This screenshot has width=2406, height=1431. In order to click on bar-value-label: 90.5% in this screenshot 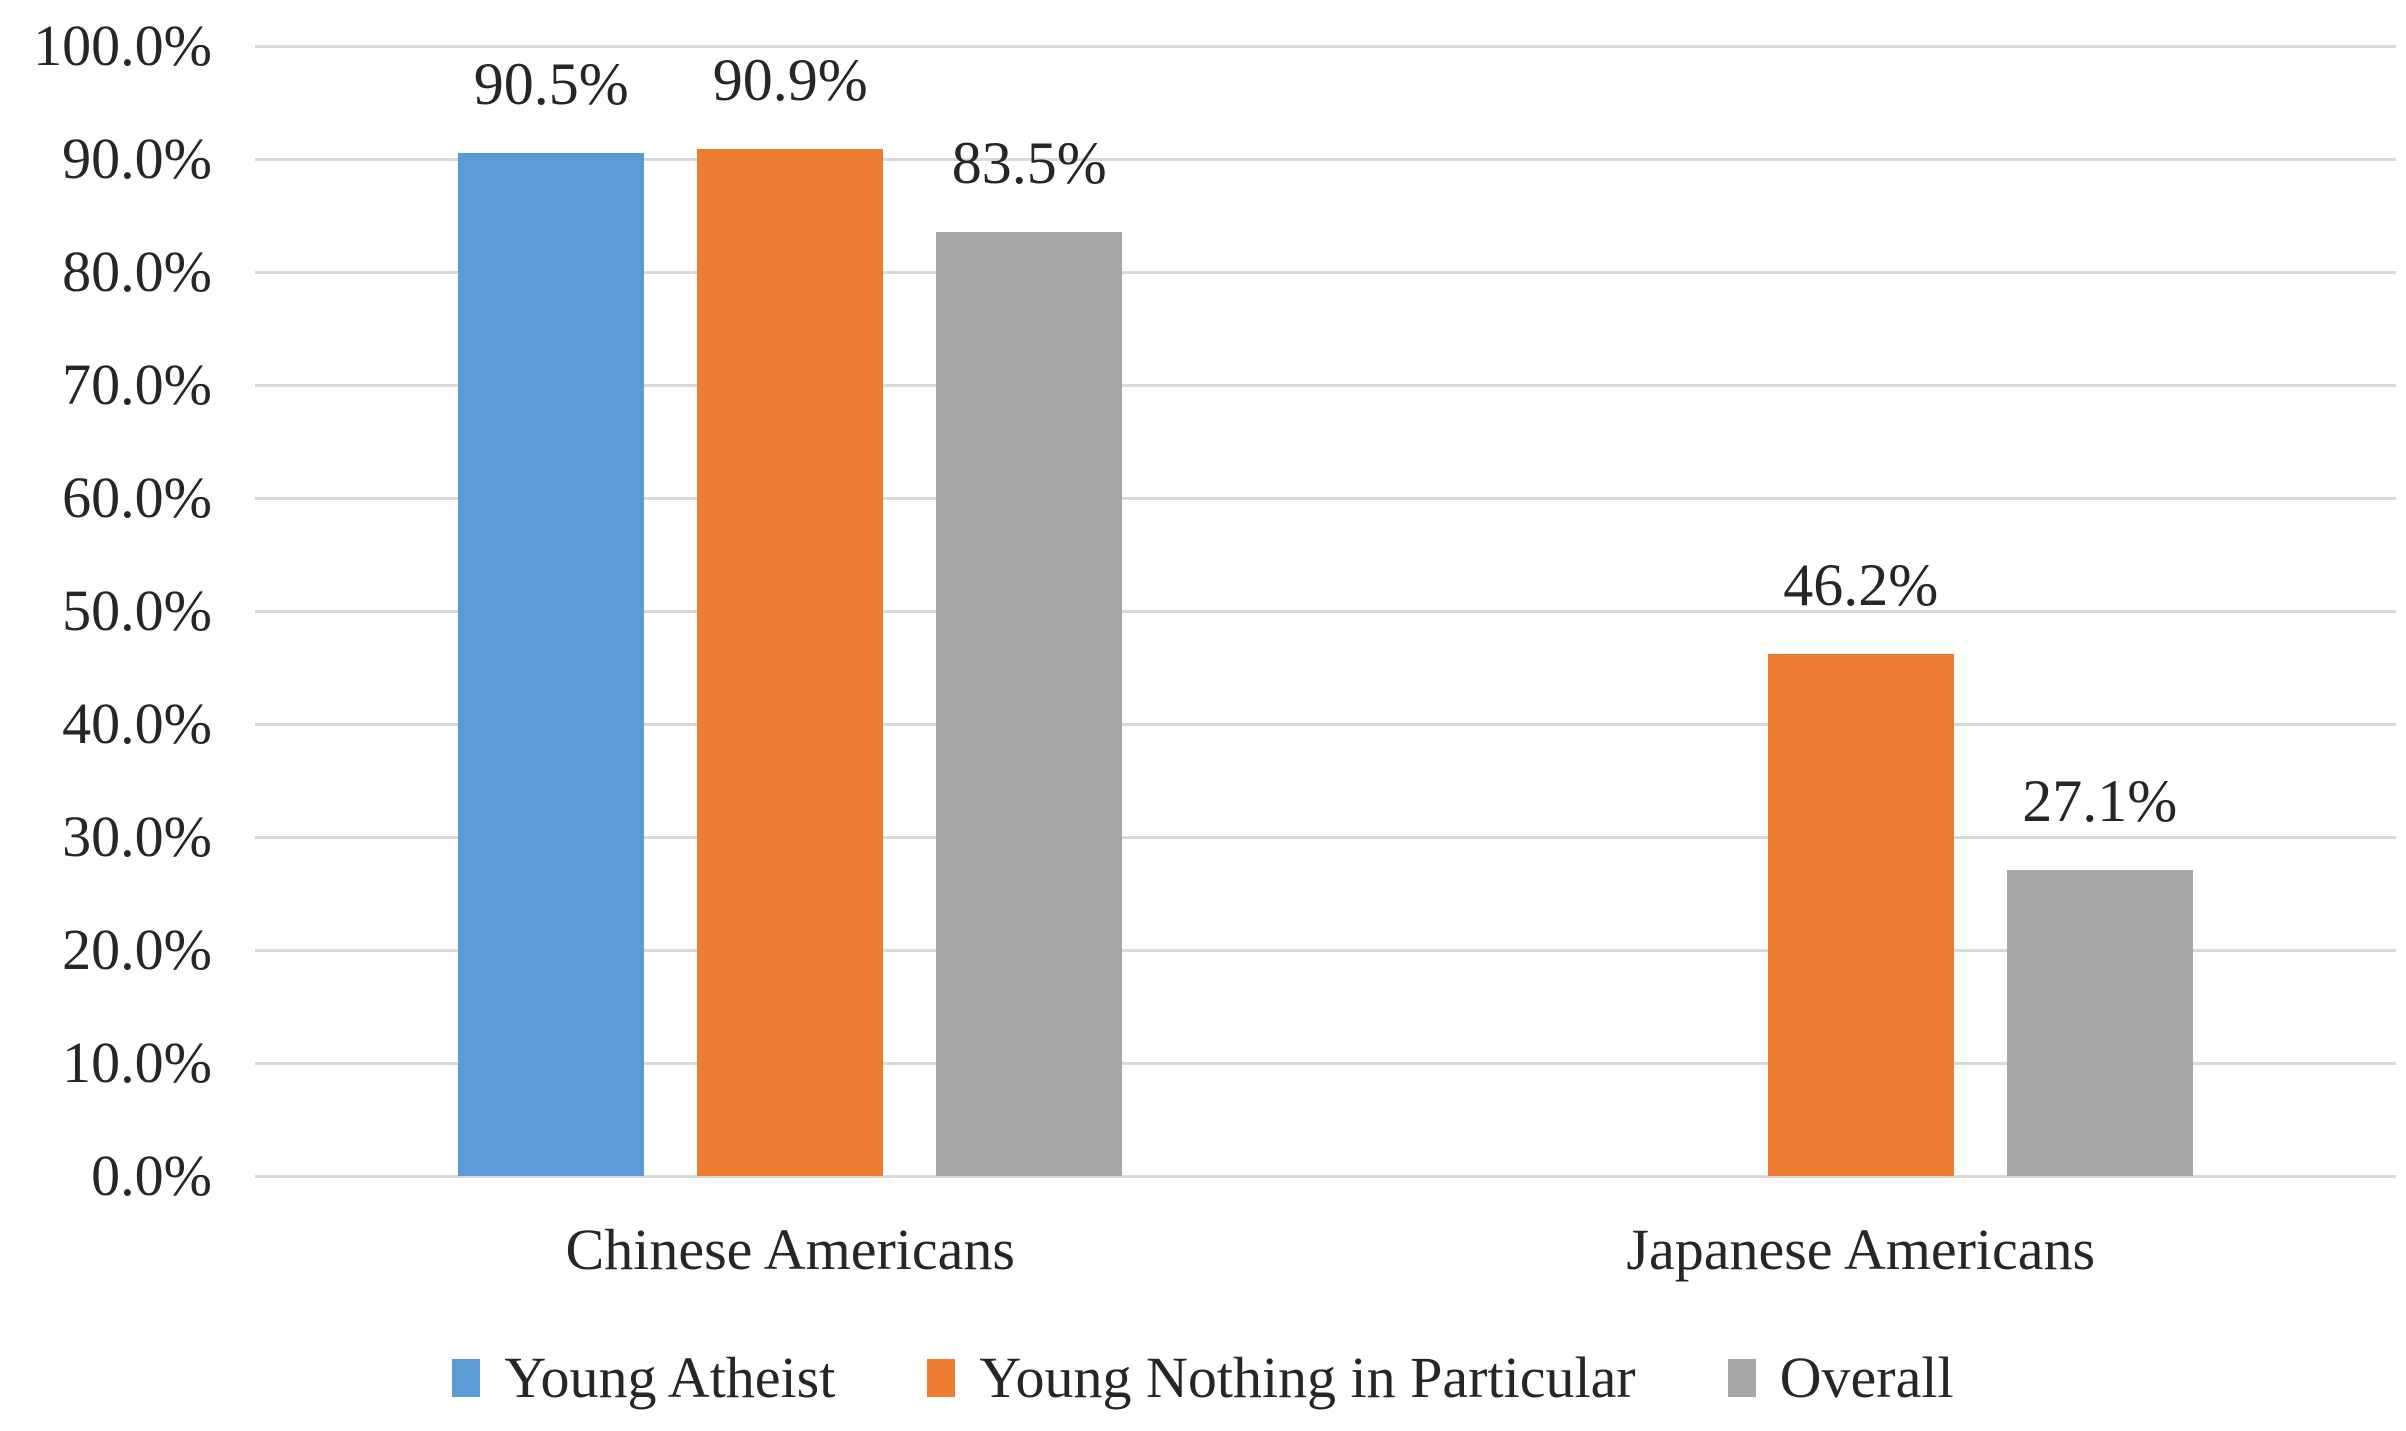, I will do `click(551, 84)`.